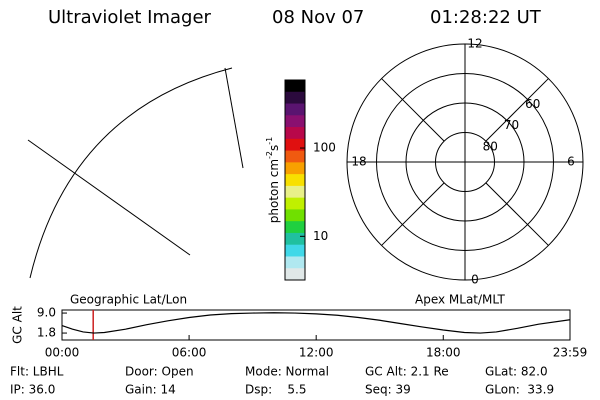 This screenshot has width=600, height=400. Describe the element at coordinates (46, 333) in the screenshot. I see `y-tick-label: 1.8` at that location.